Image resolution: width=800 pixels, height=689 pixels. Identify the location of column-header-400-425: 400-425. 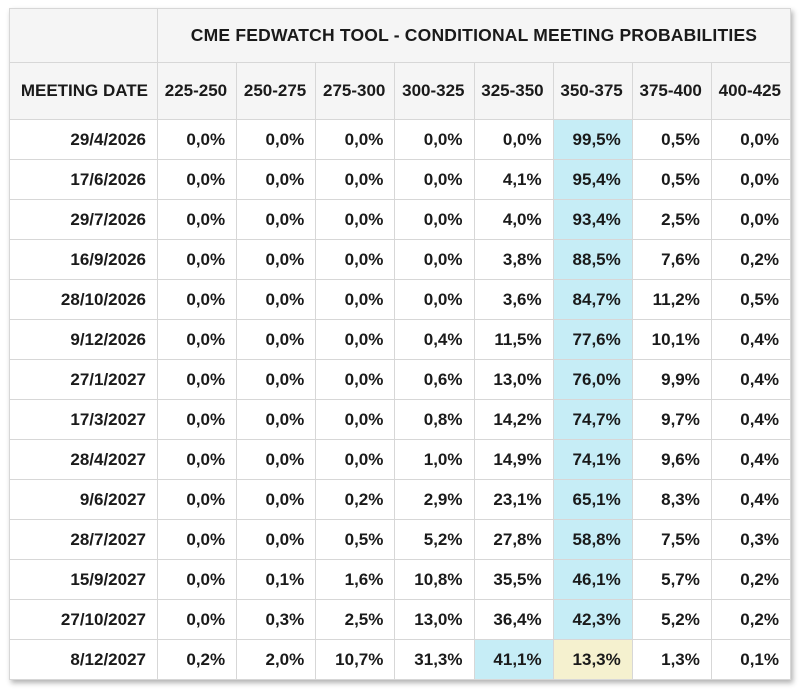
(751, 91).